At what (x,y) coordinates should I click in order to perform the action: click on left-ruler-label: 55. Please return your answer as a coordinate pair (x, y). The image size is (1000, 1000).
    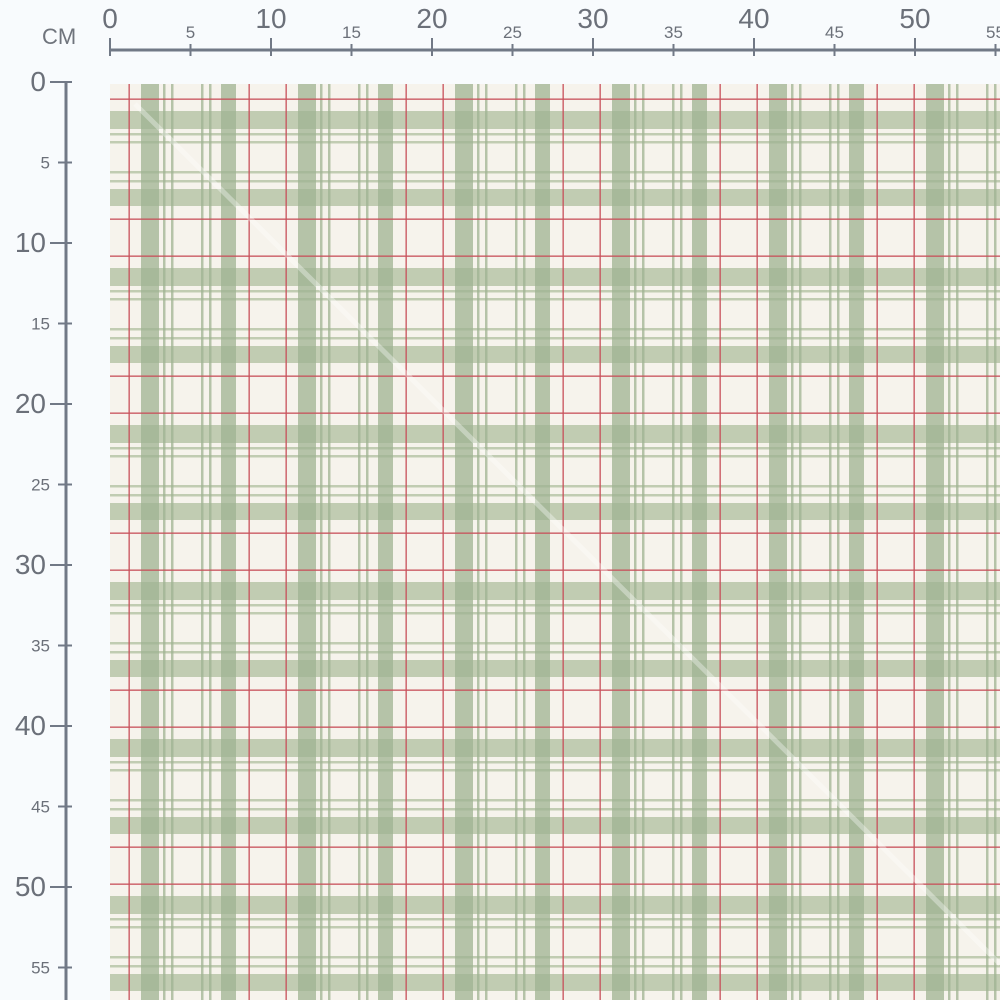
    Looking at the image, I should click on (40, 968).